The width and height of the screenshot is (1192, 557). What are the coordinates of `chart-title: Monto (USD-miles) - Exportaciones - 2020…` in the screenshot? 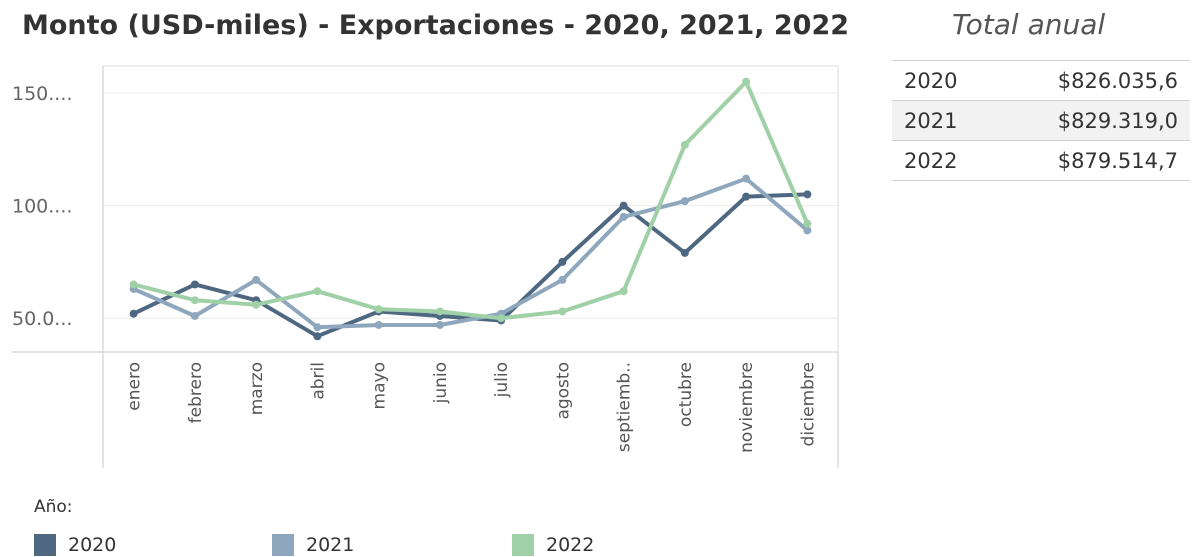 It's located at (436, 25).